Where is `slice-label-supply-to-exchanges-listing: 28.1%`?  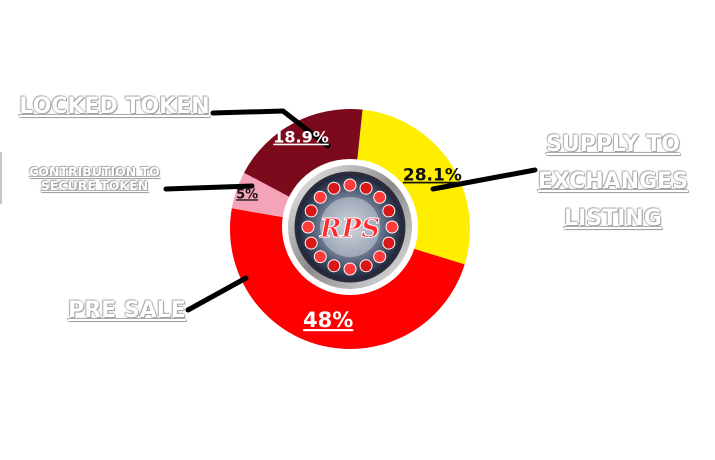
slice-label-supply-to-exchanges-listing: 28.1% is located at coordinates (432, 176).